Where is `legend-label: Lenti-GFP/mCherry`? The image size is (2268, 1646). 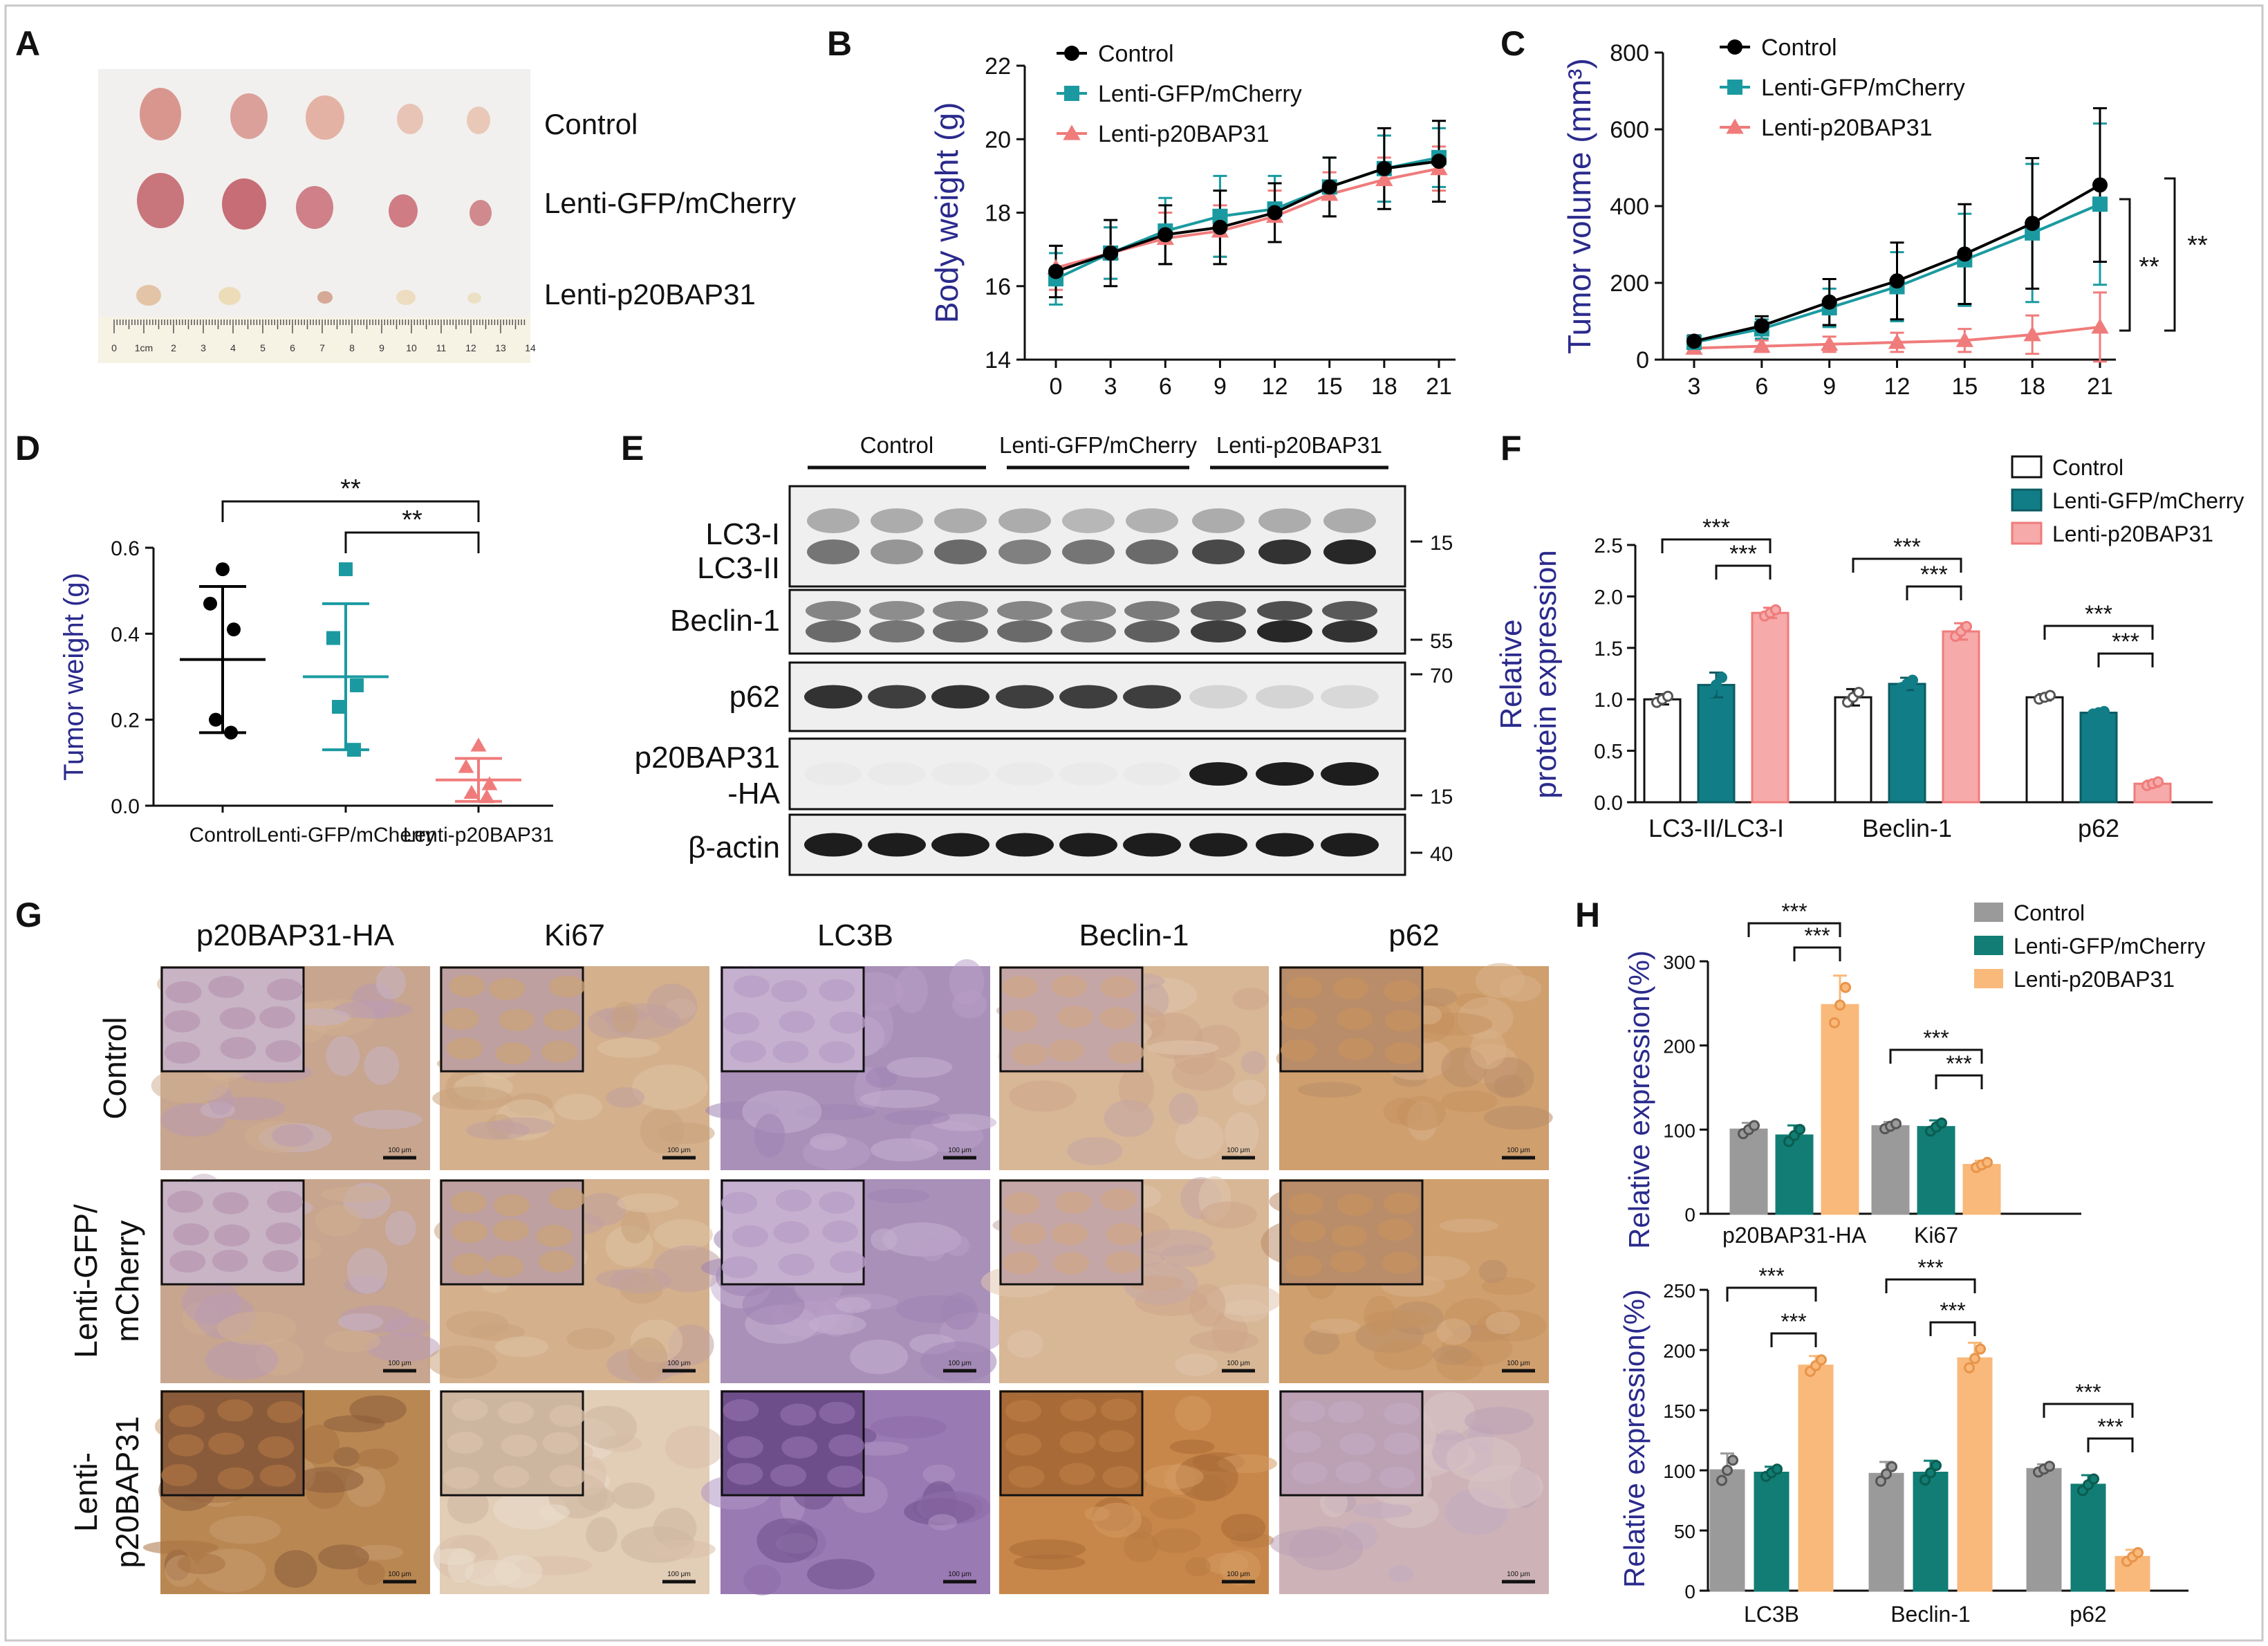 legend-label: Lenti-GFP/mCherry is located at coordinates (1200, 94).